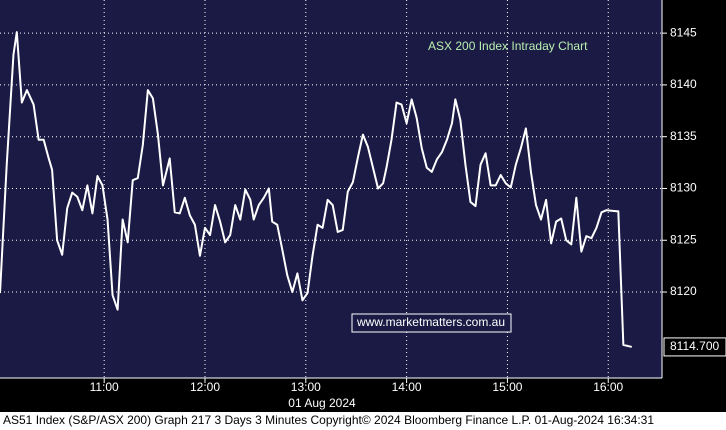 This screenshot has height=430, width=726. I want to click on x-tick-label: 11:00, so click(104, 387).